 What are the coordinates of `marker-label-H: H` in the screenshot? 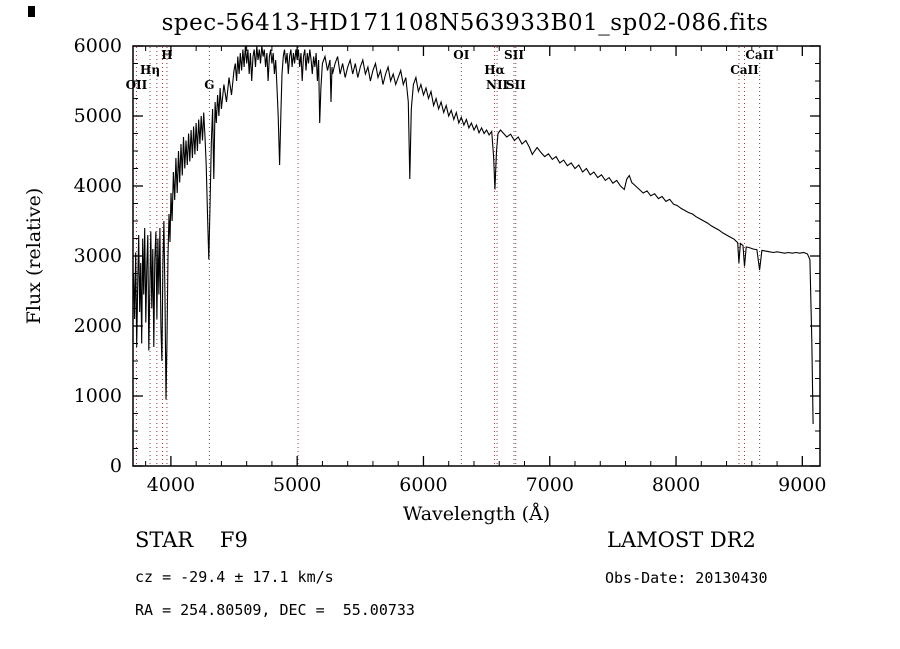 It's located at (166, 55).